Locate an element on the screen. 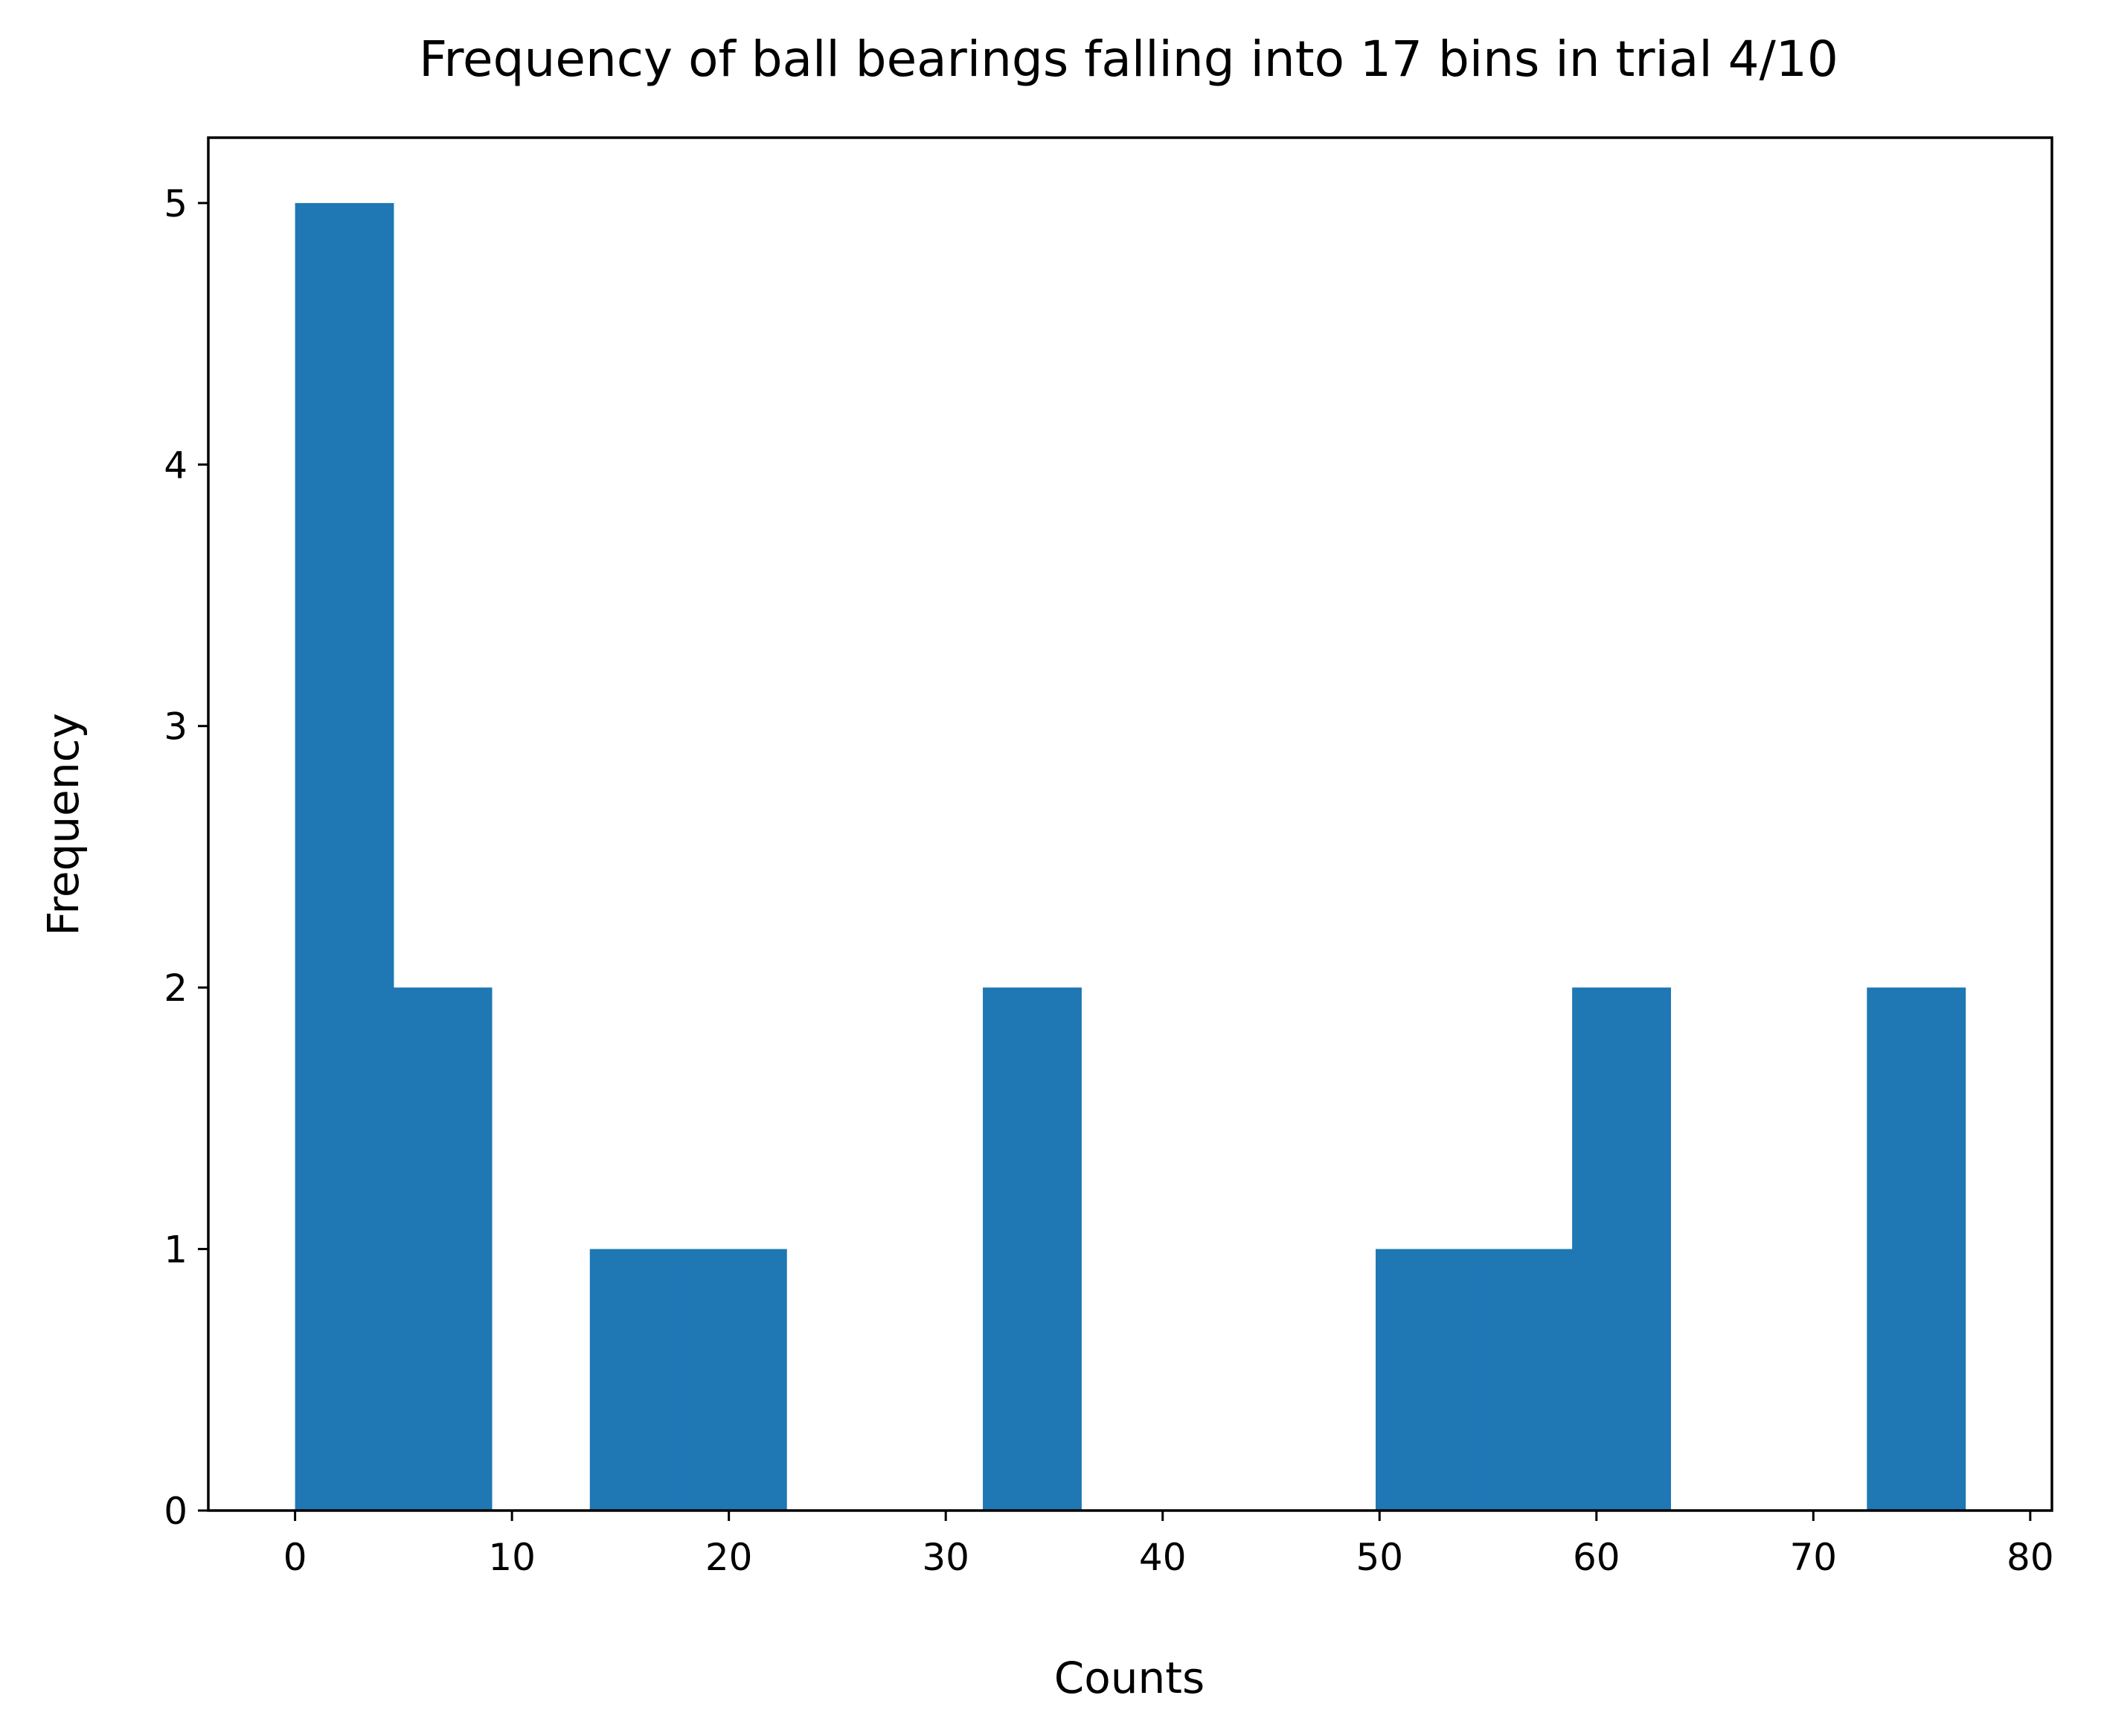 The height and width of the screenshot is (1736, 2104). y-axis-label: Frequency is located at coordinates (64, 824).